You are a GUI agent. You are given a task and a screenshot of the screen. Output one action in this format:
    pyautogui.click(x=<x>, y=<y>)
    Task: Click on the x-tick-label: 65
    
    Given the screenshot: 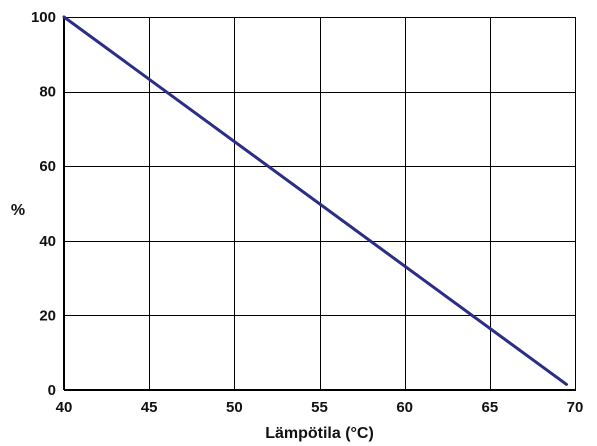 What is the action you would take?
    pyautogui.click(x=489, y=407)
    